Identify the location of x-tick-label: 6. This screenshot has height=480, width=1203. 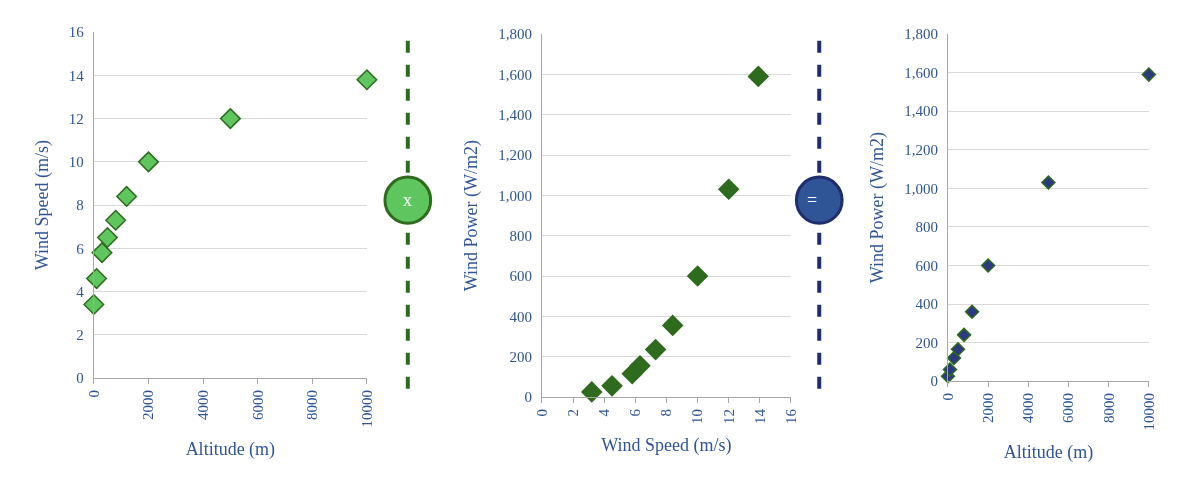
(635, 412).